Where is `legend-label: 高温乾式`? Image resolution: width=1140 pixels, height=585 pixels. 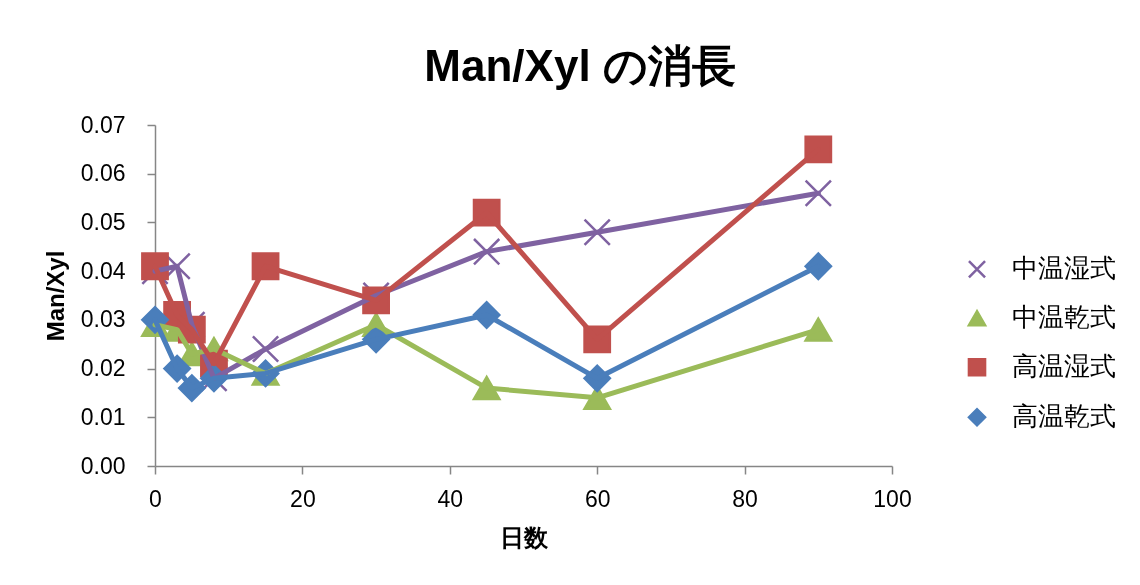 legend-label: 高温乾式 is located at coordinates (1064, 416).